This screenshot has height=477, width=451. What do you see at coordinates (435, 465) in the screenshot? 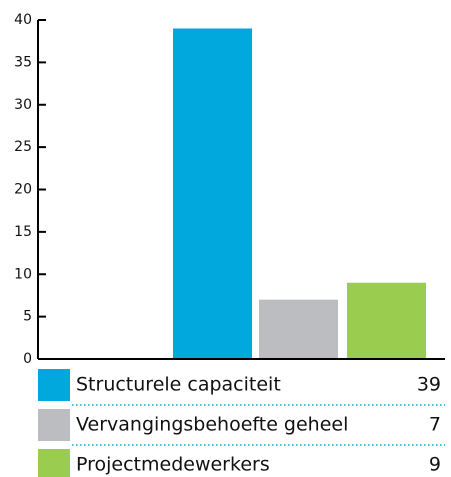
I see `legend-value: 9` at bounding box center [435, 465].